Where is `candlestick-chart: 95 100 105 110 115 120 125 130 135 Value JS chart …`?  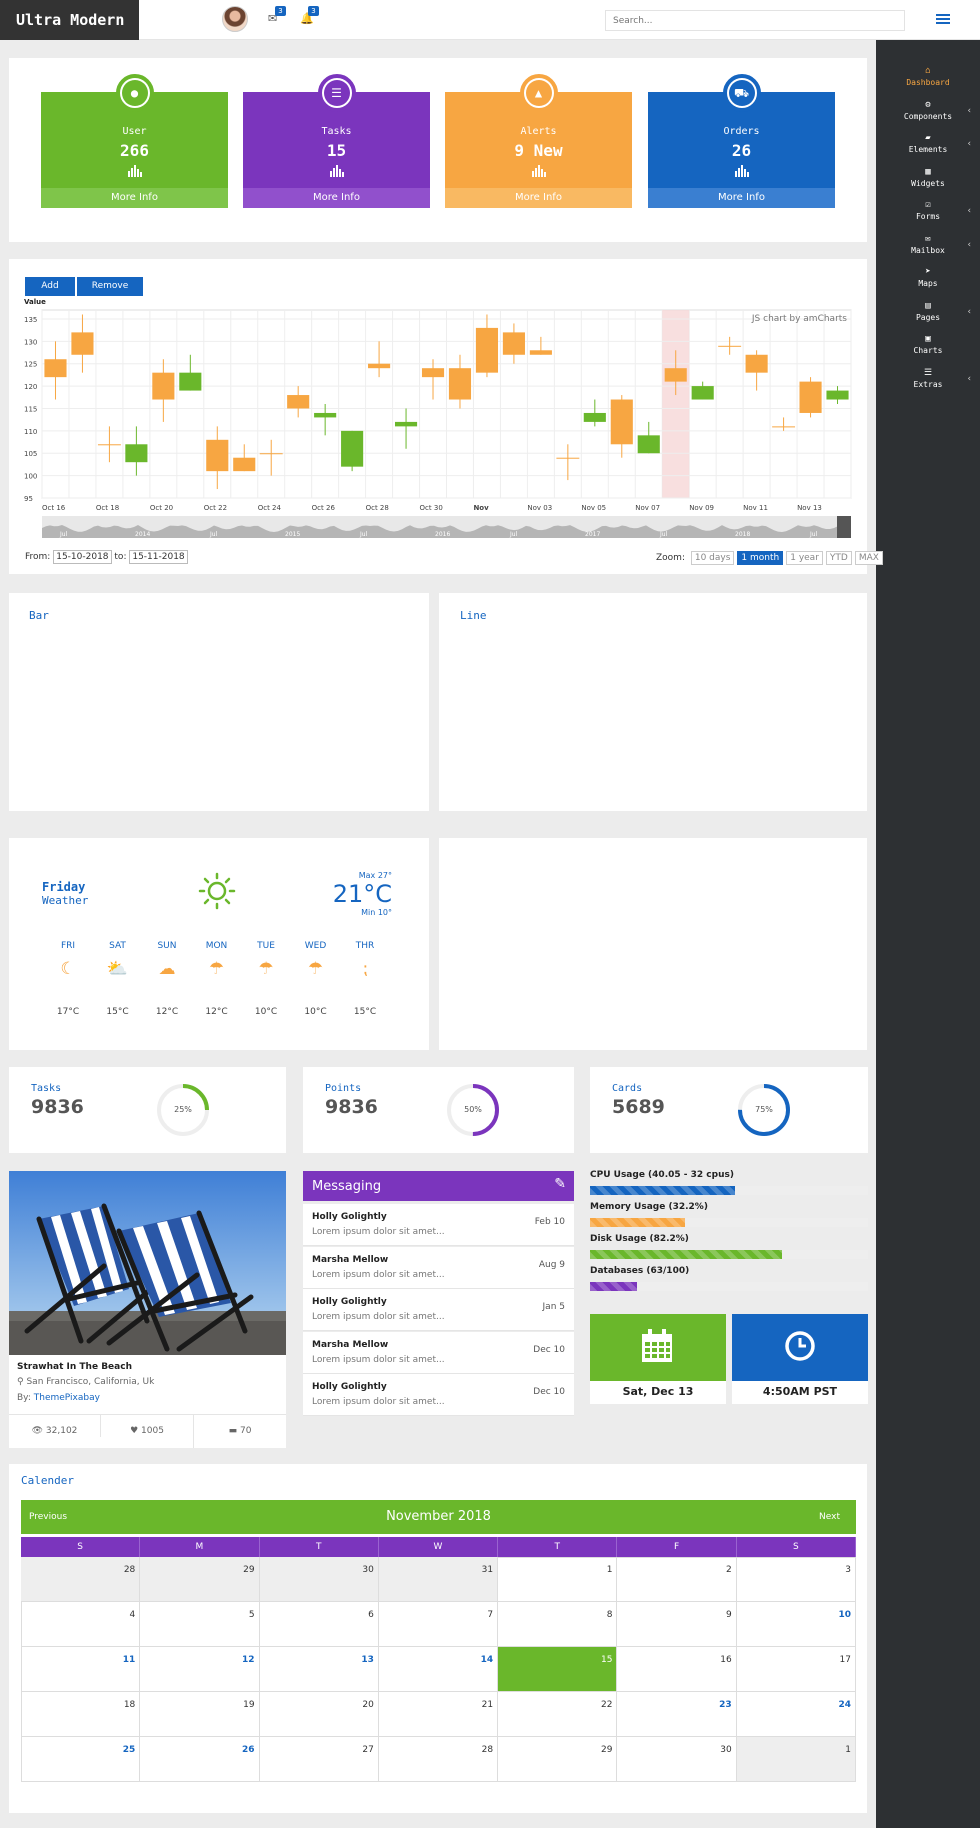
candlestick-chart: 95 100 105 110 115 120 125 130 135 Value JS chart … is located at coordinates (438, 424).